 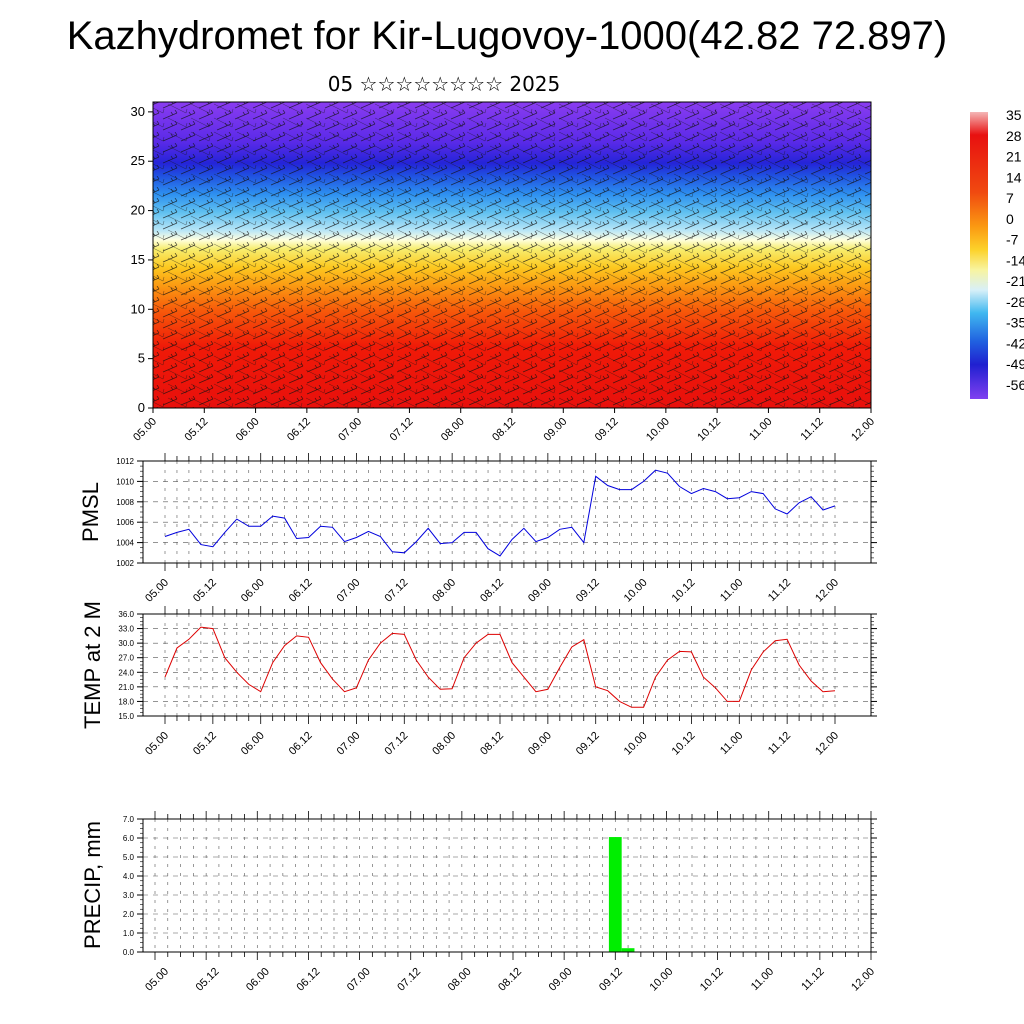 What do you see at coordinates (141, 407) in the screenshot?
I see `cross-section-y-tick-label: 0` at bounding box center [141, 407].